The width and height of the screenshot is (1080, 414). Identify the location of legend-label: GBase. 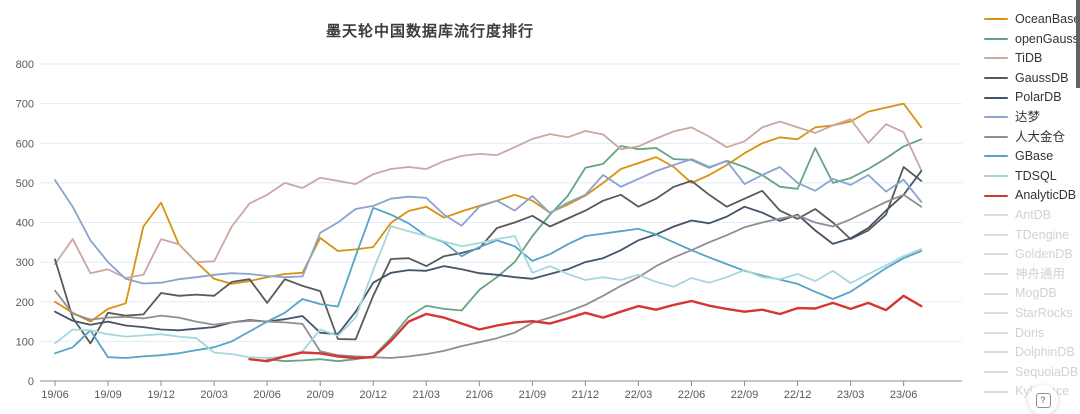
(1034, 156).